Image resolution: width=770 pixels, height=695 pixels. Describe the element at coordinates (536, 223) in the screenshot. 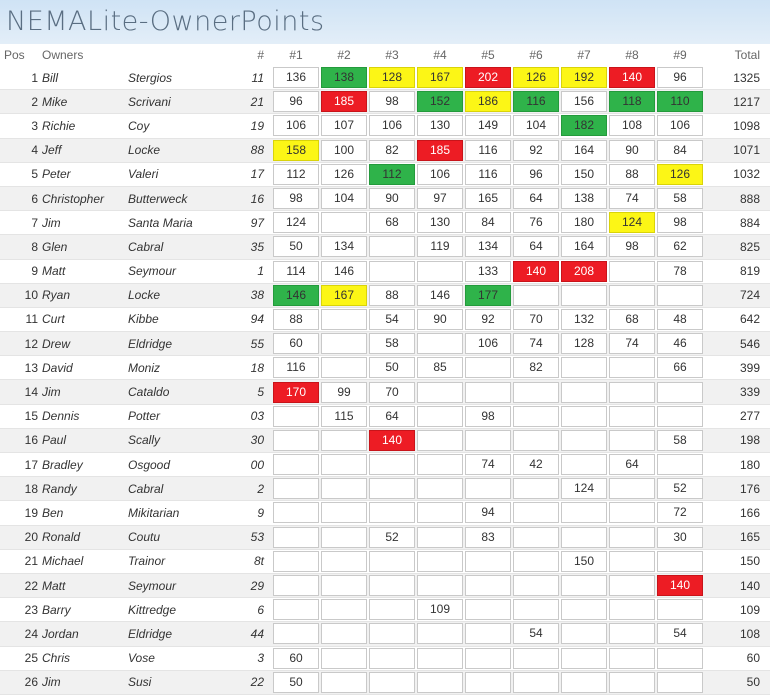

I see `race-6-cell: 76` at that location.